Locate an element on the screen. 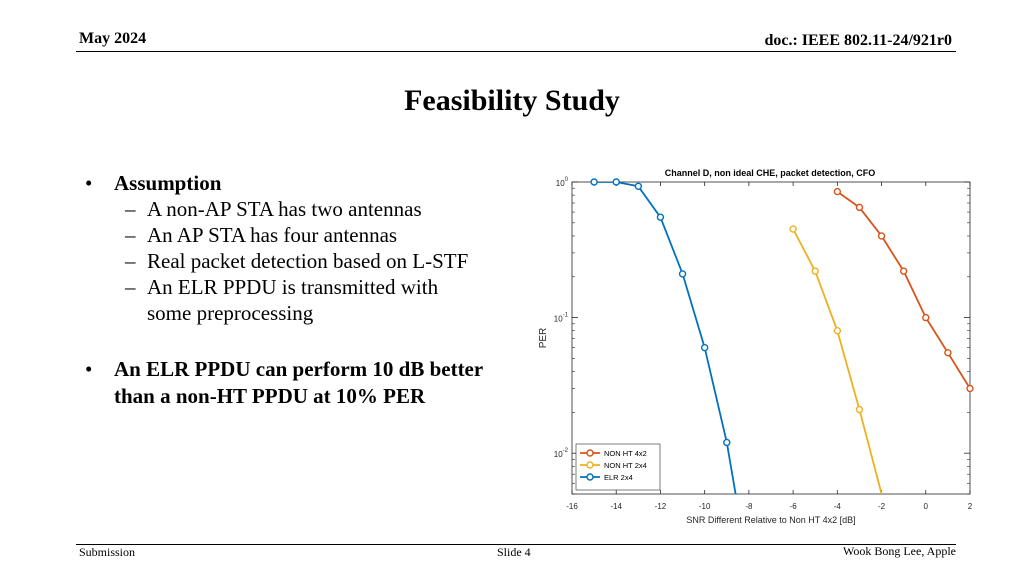 This screenshot has width=1024, height=576. x-tick-label: -10 is located at coordinates (705, 506).